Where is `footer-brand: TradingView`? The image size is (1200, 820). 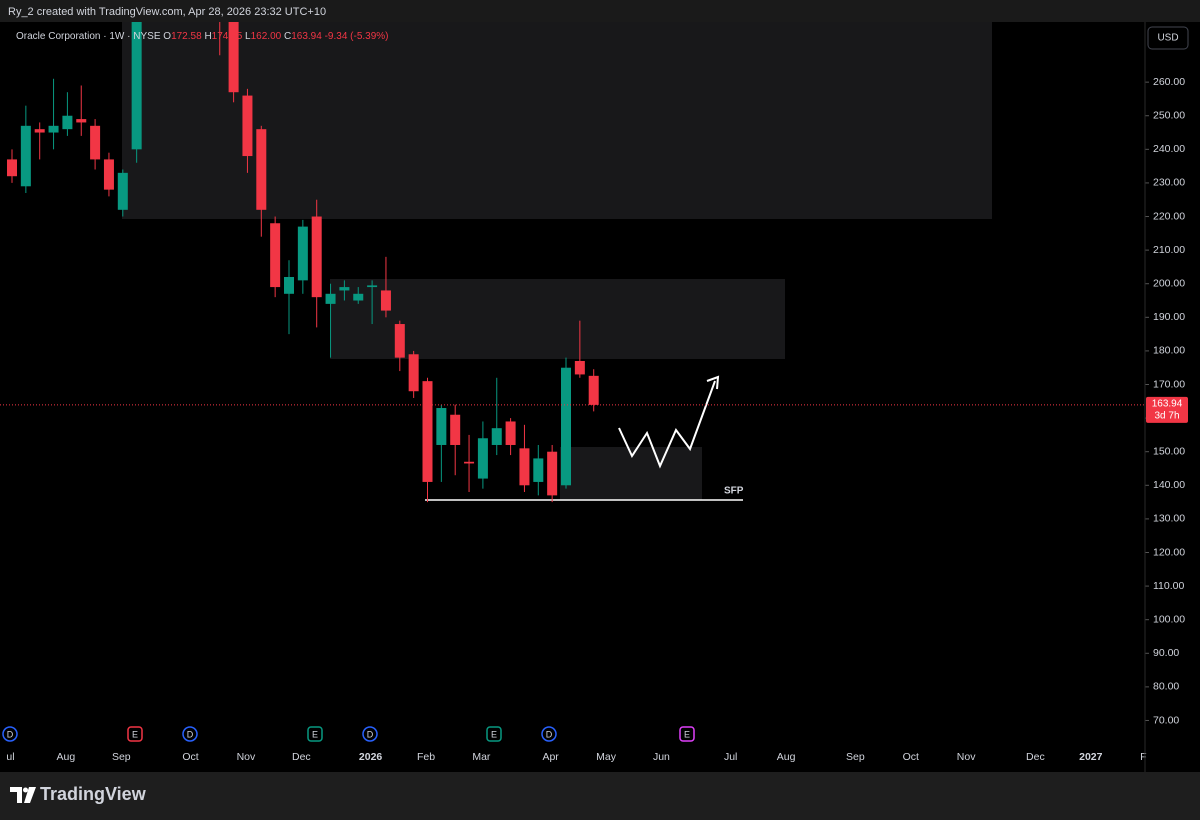
footer-brand: TradingView is located at coordinates (93, 794).